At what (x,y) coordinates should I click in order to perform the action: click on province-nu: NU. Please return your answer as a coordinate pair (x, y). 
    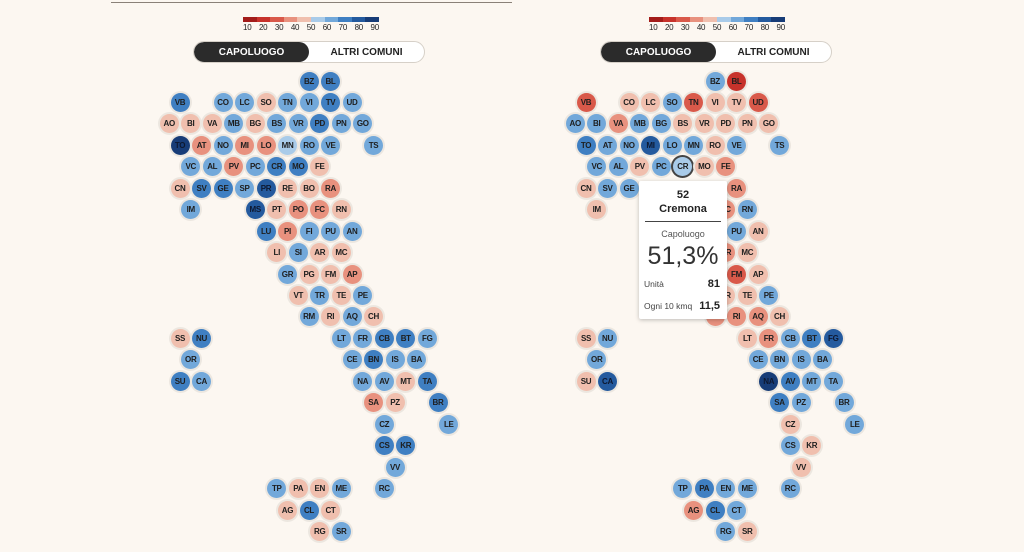
    Looking at the image, I should click on (607, 338).